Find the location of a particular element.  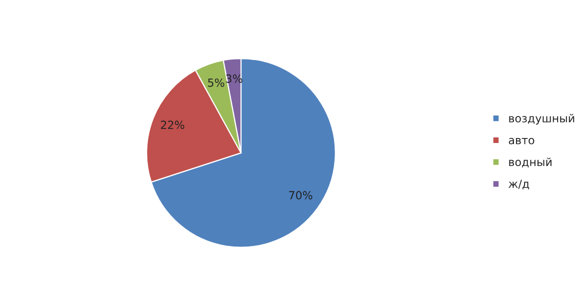

legend-label: водный is located at coordinates (530, 163).